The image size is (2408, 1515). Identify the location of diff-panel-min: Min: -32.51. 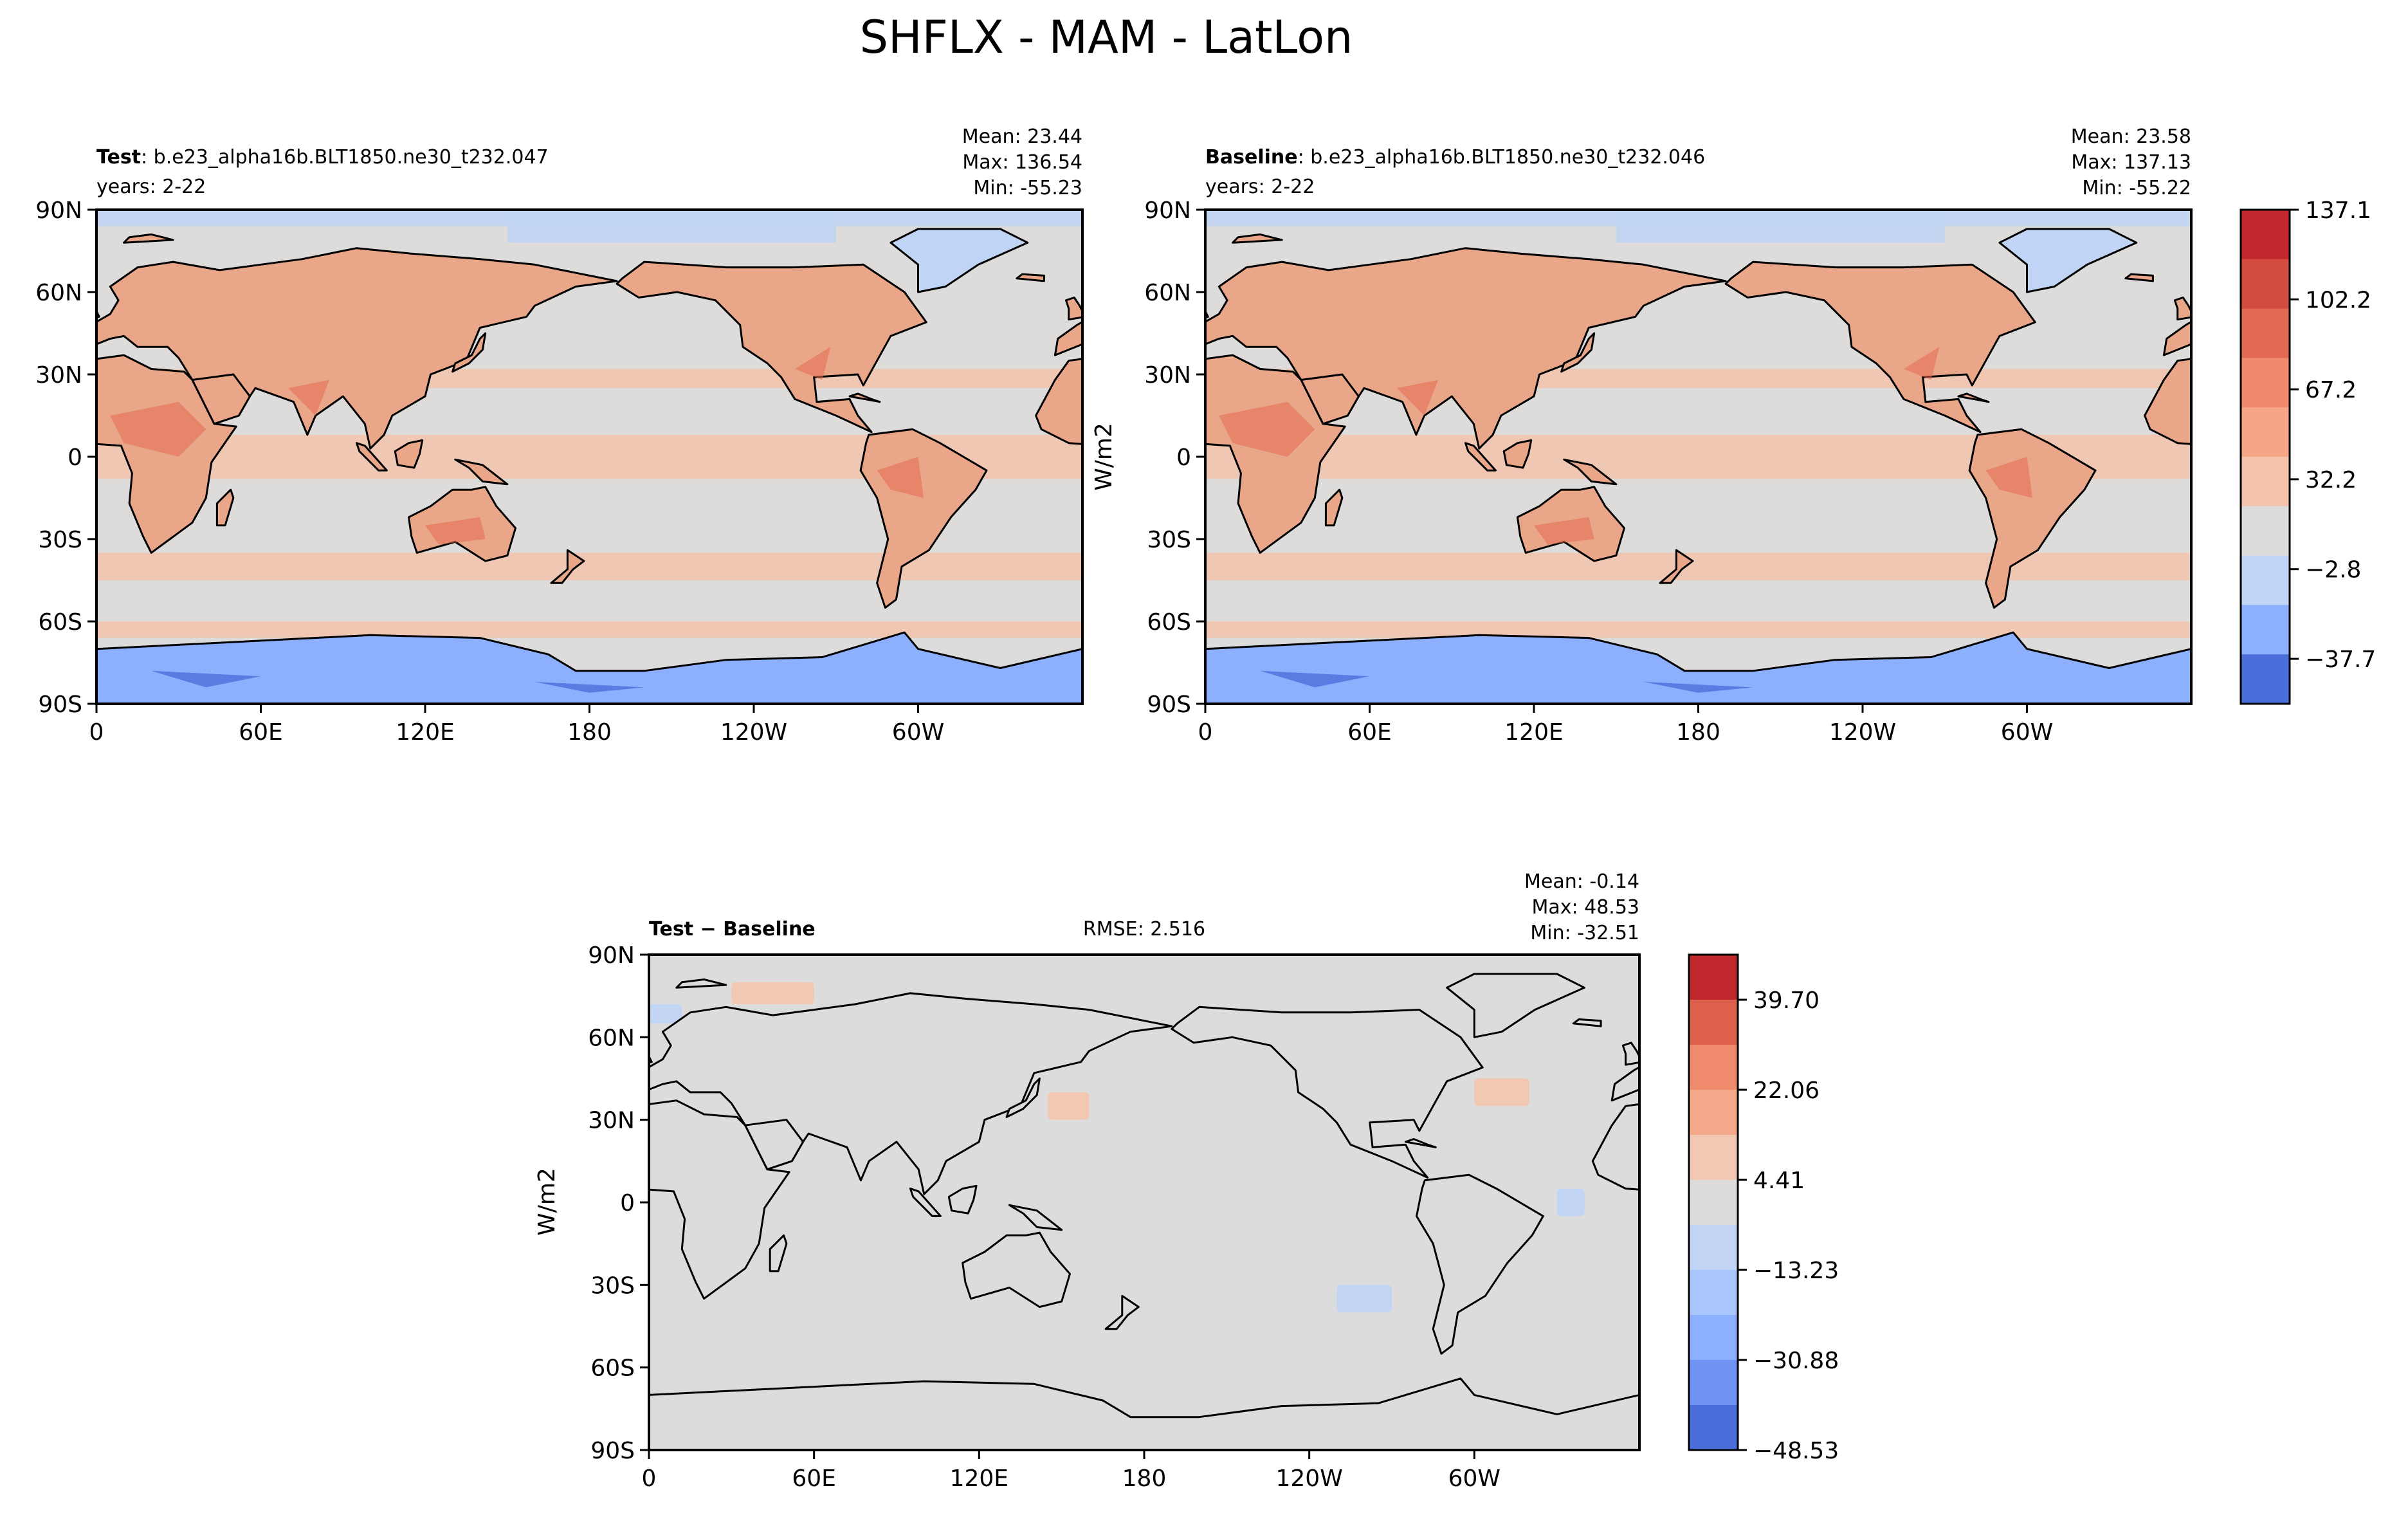
(1585, 933).